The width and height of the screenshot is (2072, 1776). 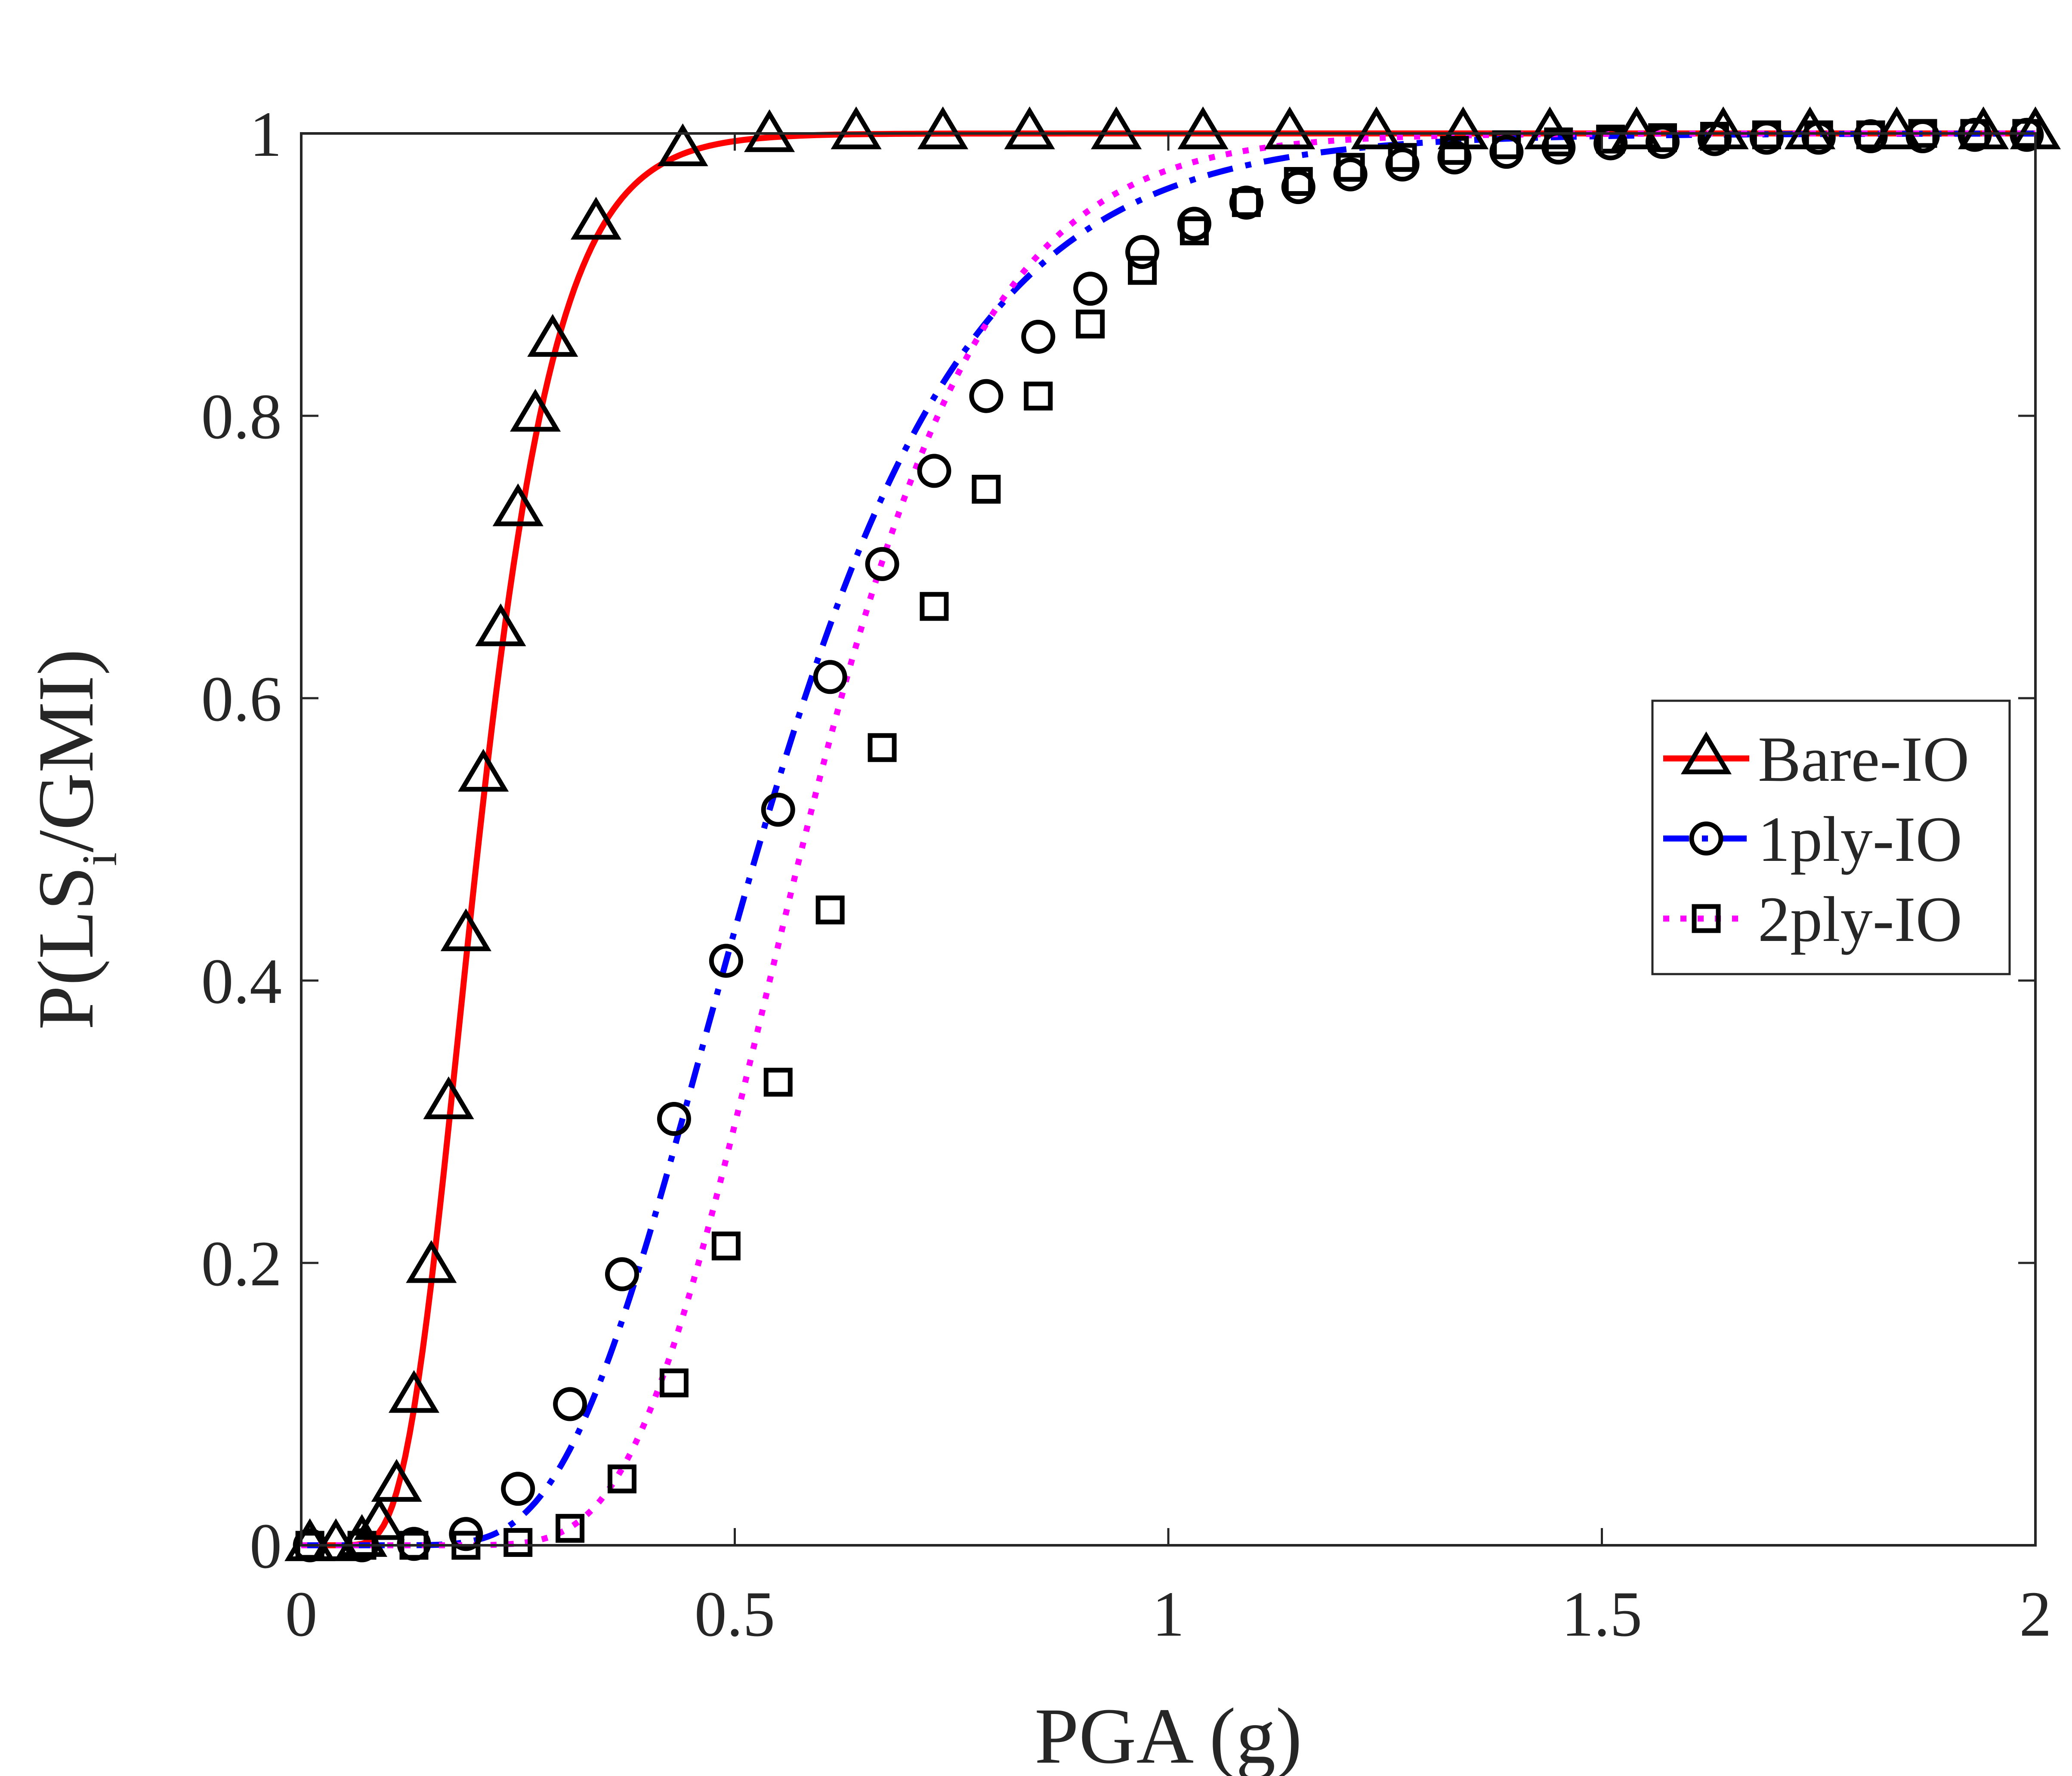 I want to click on legend: Bare-IO 1ply-IO 2ply-IO, so click(x=1831, y=837).